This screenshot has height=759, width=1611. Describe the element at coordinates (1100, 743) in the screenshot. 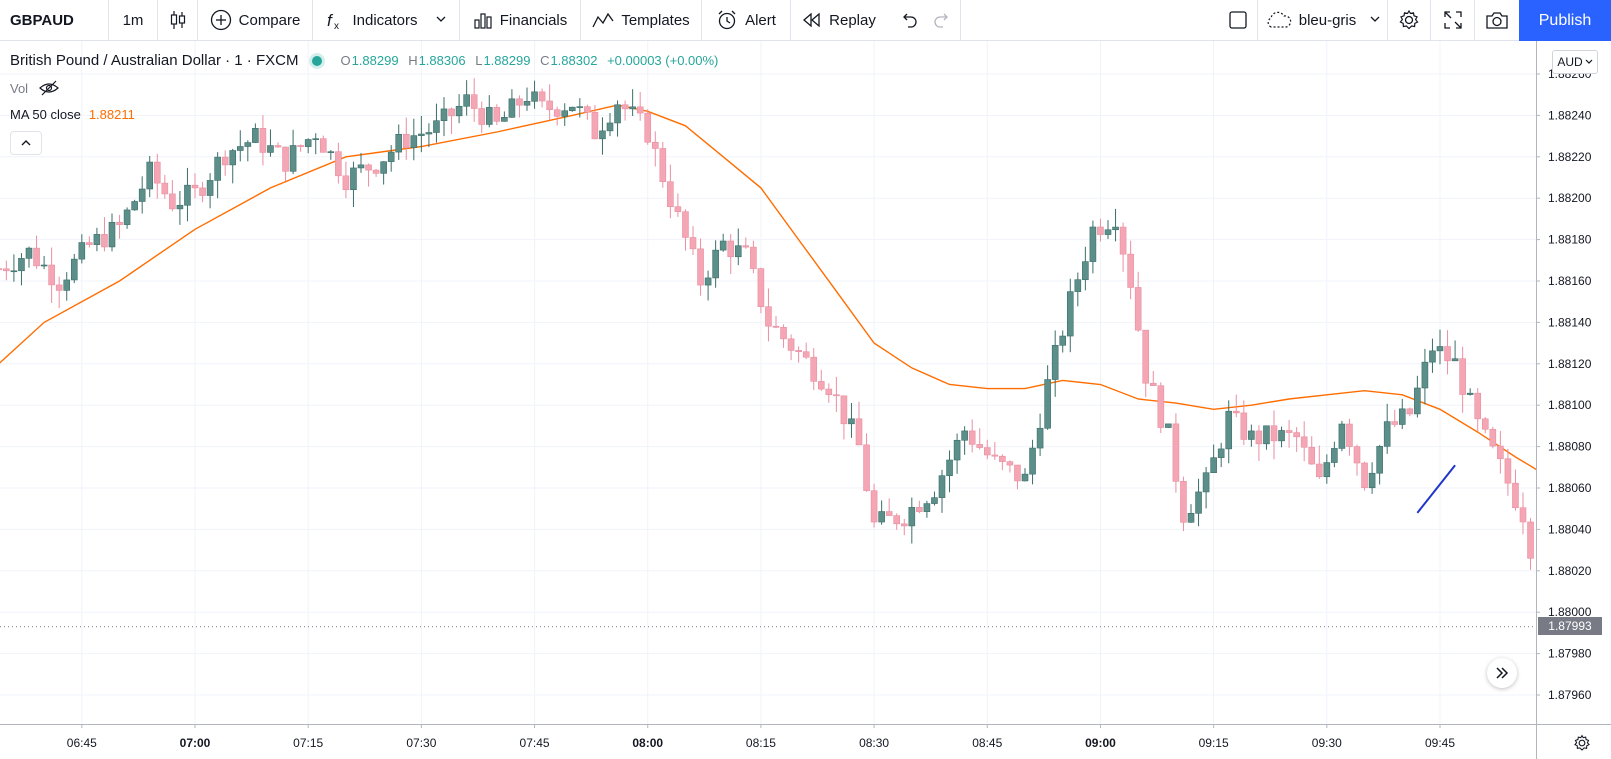

I see `time-tick-label: 09:00` at that location.